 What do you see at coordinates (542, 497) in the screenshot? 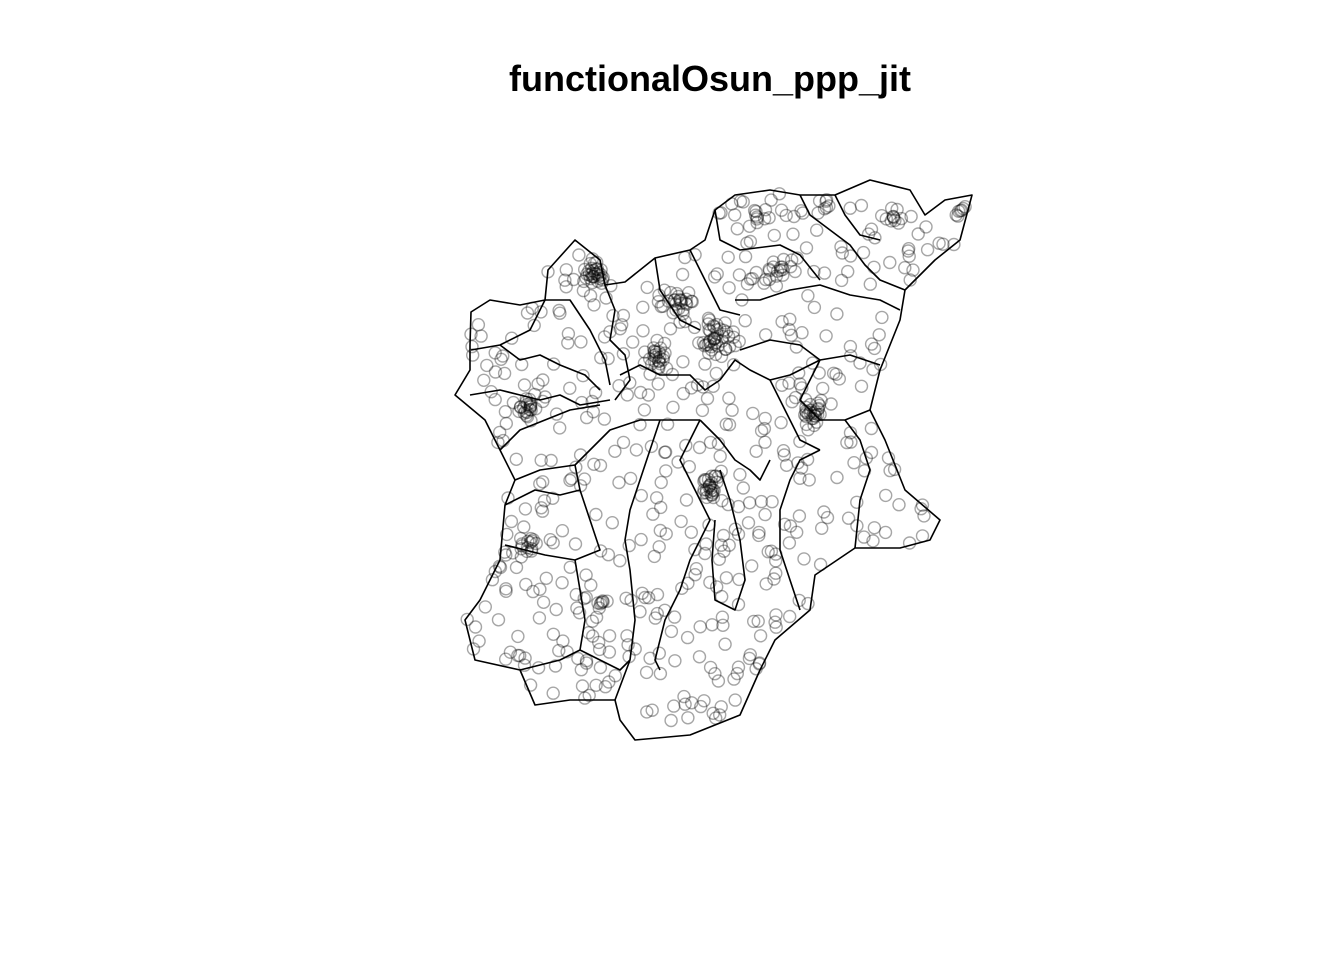
I see `lga-border` at bounding box center [542, 497].